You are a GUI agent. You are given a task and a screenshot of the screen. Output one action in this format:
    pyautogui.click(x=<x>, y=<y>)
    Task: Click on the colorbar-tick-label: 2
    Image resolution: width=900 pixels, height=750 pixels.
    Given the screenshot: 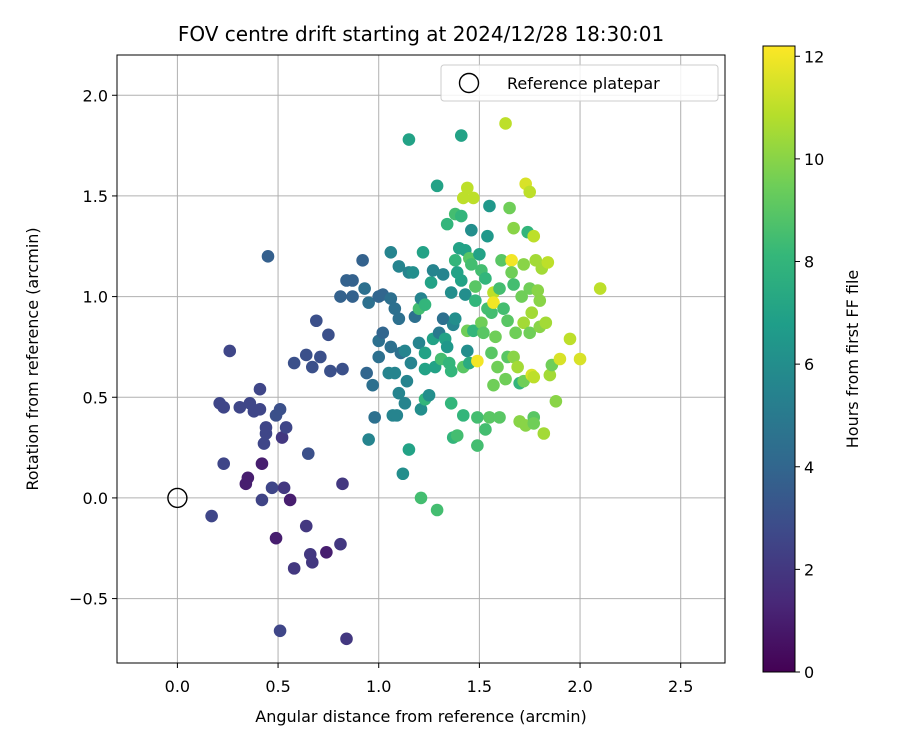 What is the action you would take?
    pyautogui.click(x=809, y=569)
    